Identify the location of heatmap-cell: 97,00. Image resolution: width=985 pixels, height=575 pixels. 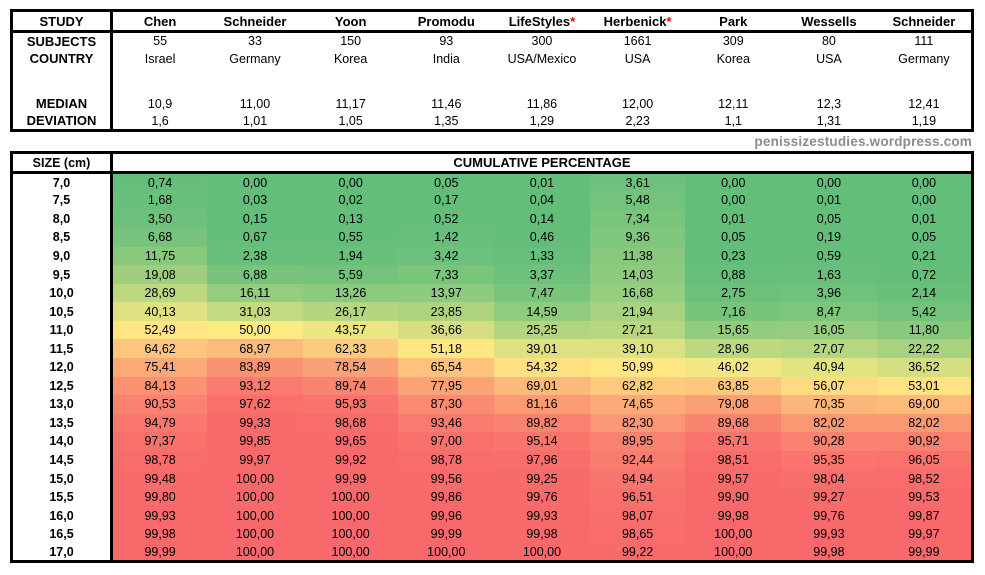
(446, 441).